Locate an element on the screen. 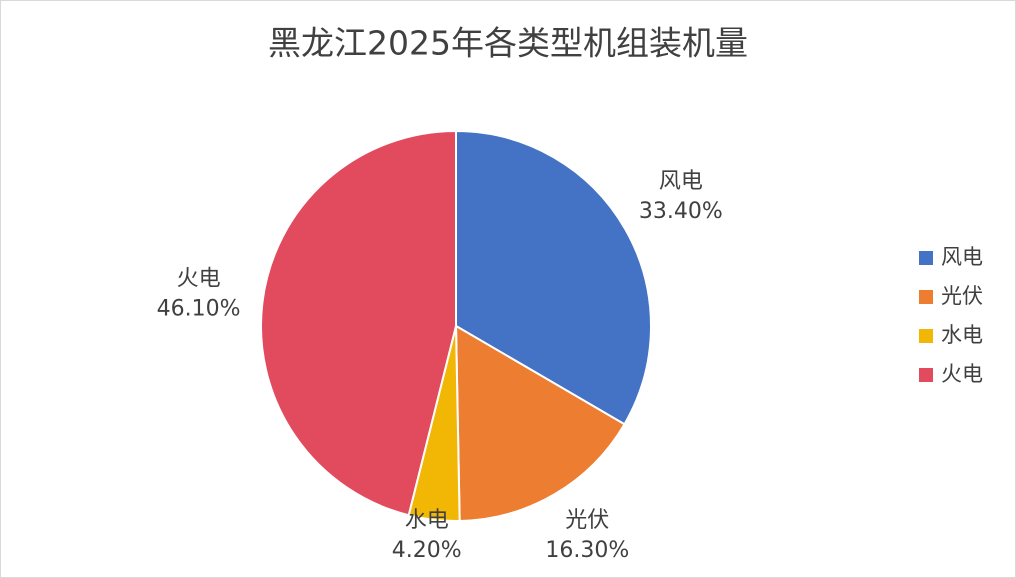  legend-label: 火电 is located at coordinates (962, 374).